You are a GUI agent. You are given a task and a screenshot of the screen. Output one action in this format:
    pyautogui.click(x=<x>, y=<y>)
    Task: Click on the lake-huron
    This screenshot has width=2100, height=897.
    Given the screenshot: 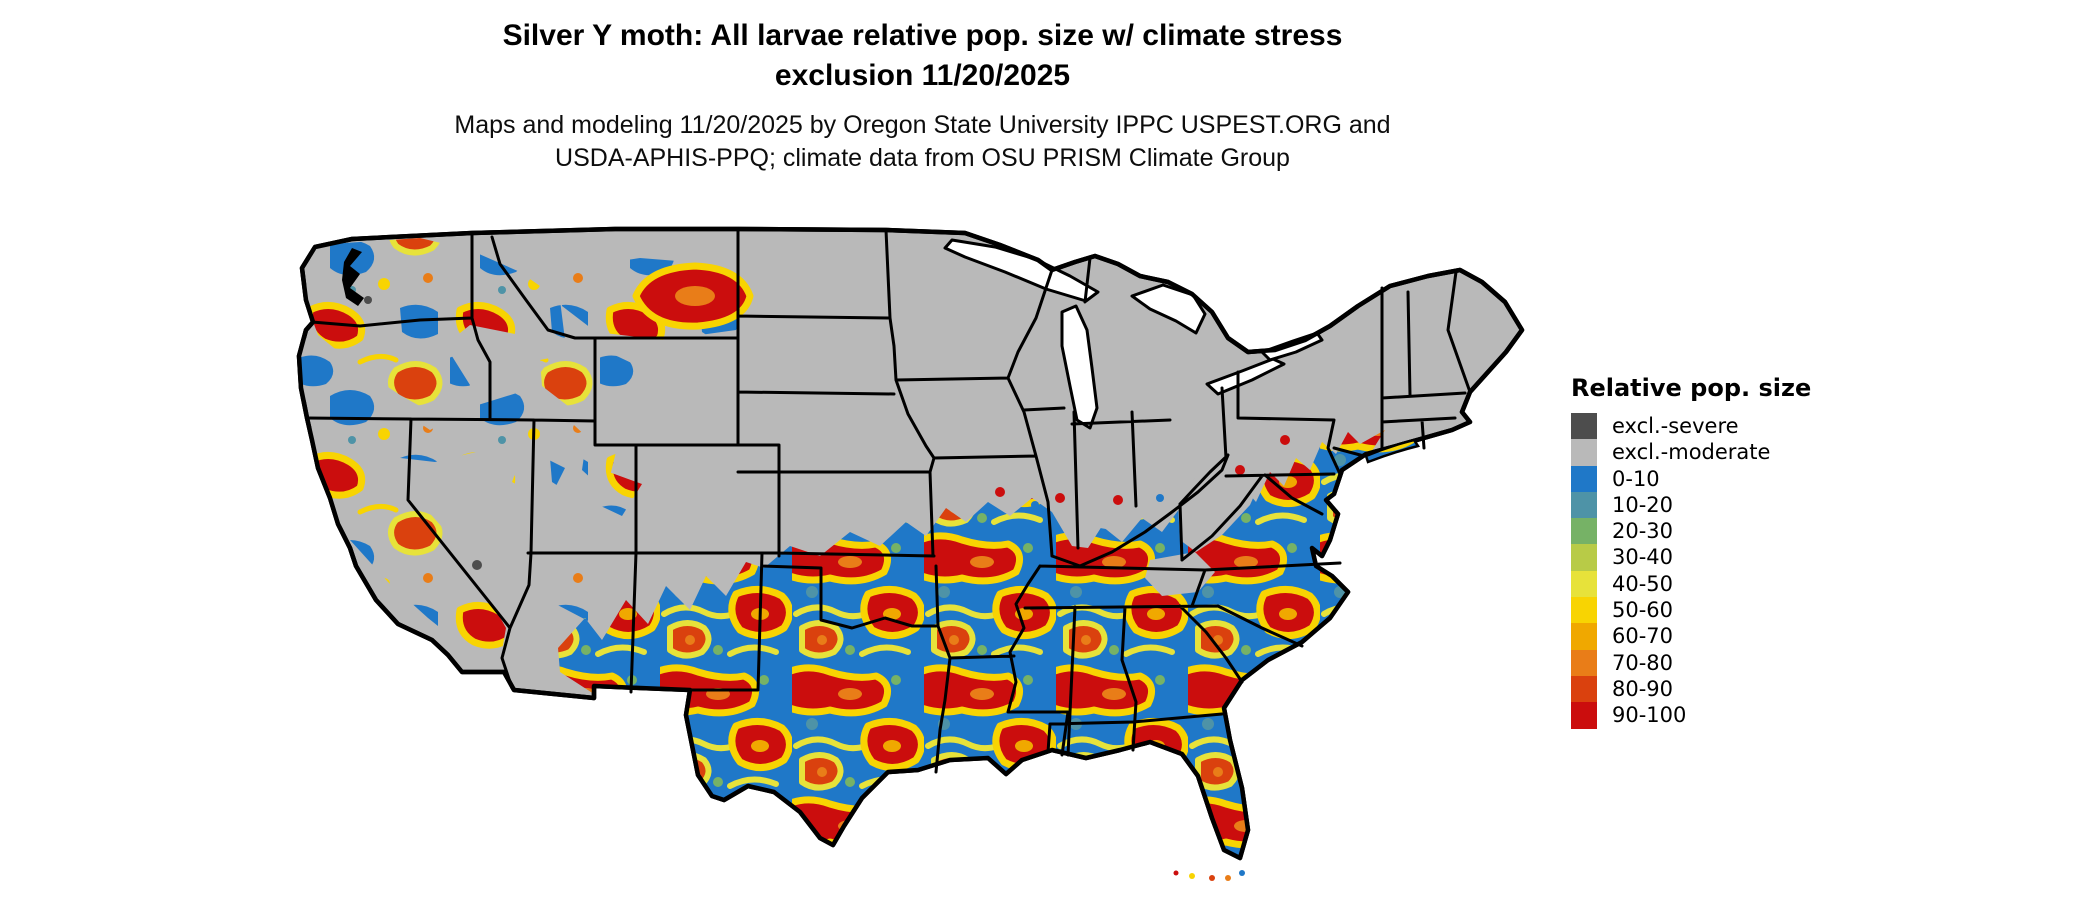 What is the action you would take?
    pyautogui.click(x=1168, y=309)
    